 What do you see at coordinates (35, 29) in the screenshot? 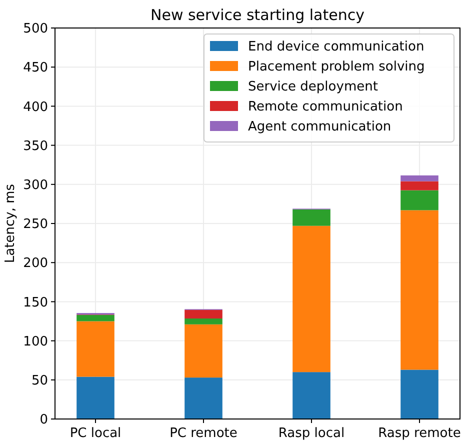
I see `y-tick-label: 500` at bounding box center [35, 29].